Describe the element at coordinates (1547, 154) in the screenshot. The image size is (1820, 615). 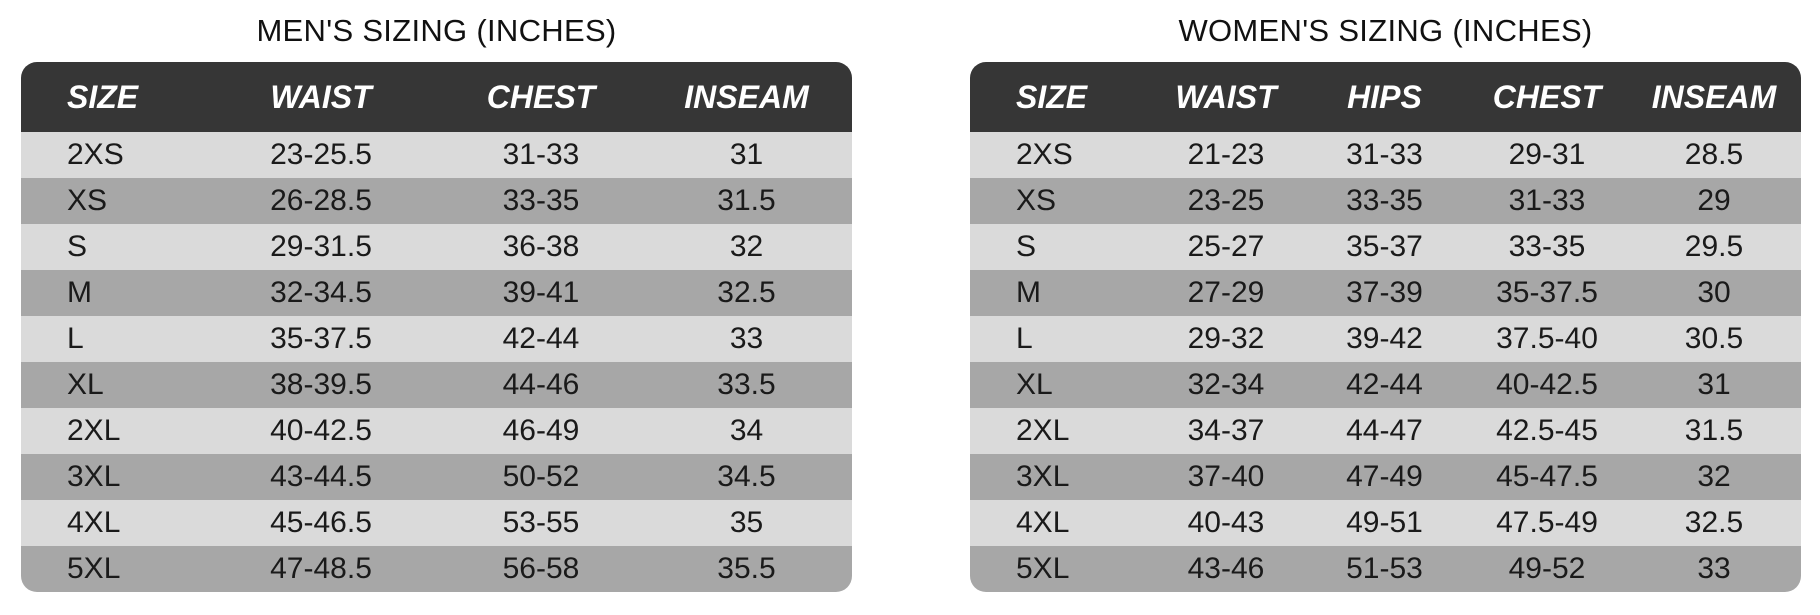
I see `cell-chest: 29-31` at that location.